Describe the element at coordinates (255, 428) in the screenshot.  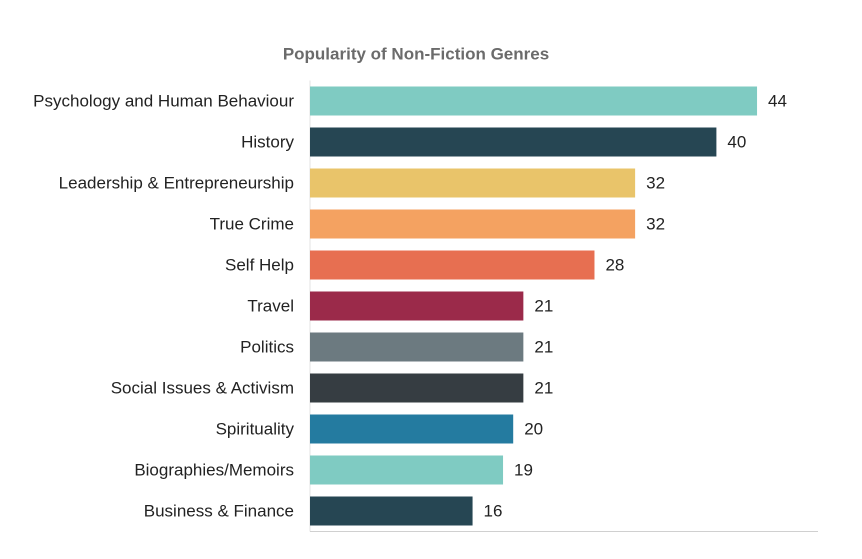
I see `y-tick-label: Spirituality` at that location.